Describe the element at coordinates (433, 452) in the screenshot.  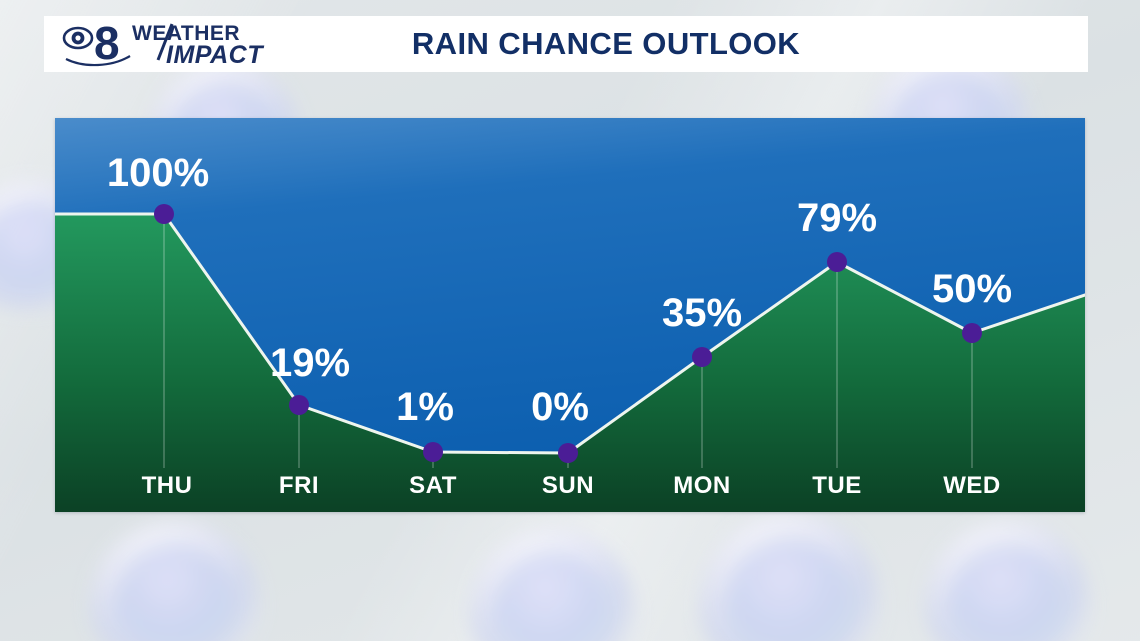
I see `data-point-sat` at that location.